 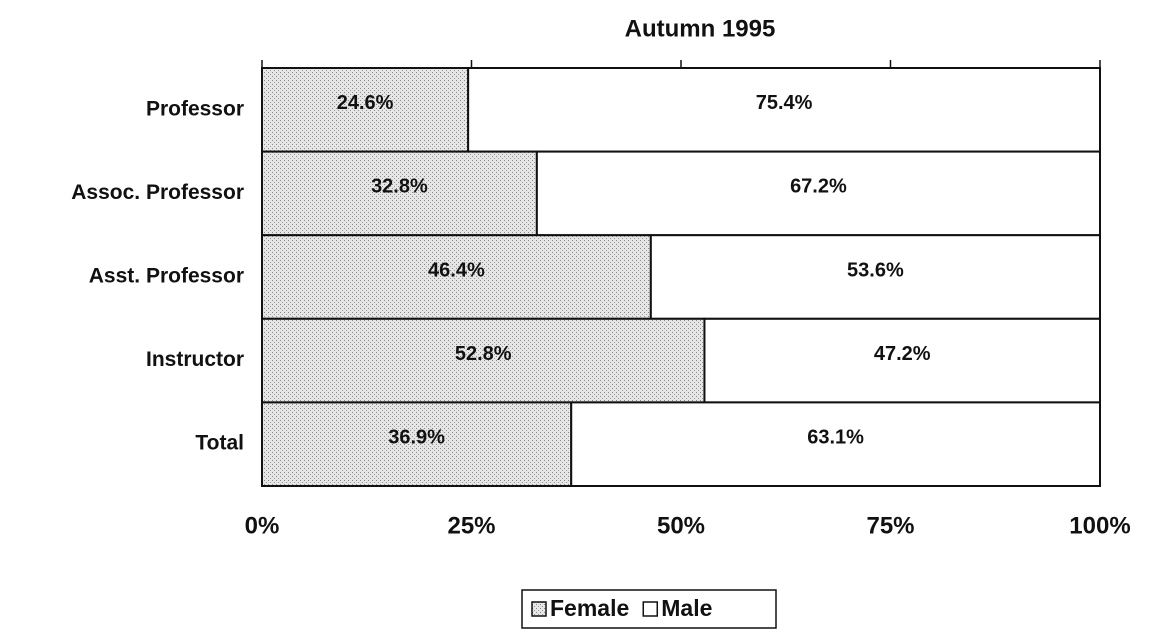 I want to click on data-label: 47.2%, so click(x=902, y=354).